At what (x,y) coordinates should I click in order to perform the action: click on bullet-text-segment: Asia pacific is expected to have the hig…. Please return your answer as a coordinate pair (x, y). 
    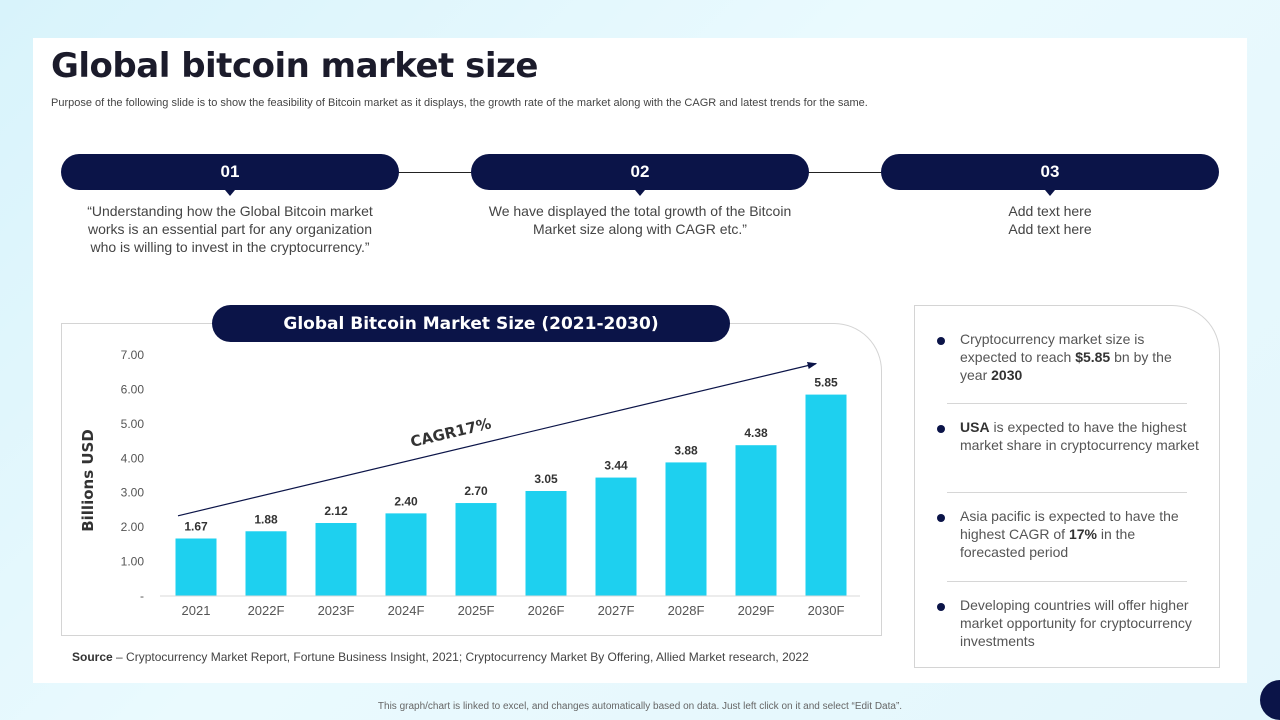
    Looking at the image, I should click on (1069, 525).